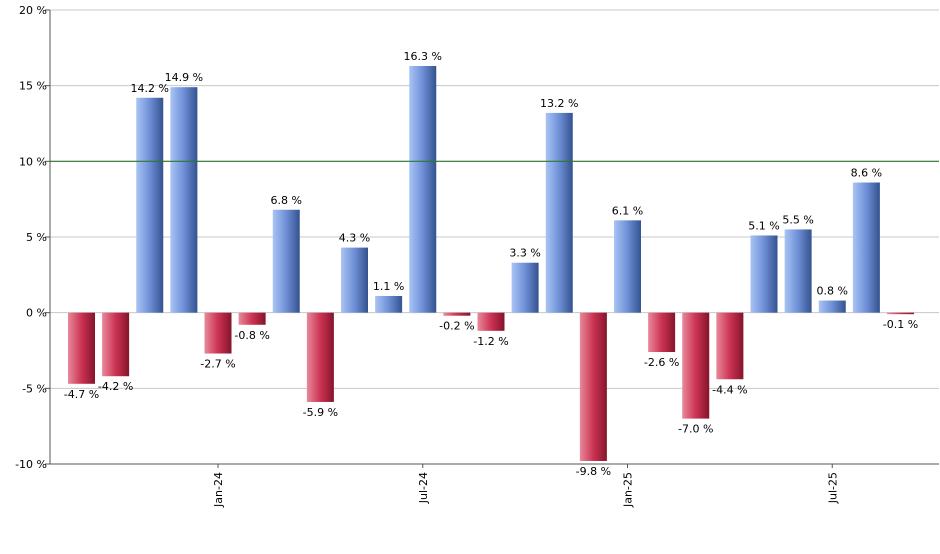 This screenshot has height=554, width=940. Describe the element at coordinates (150, 88) in the screenshot. I see `data-label: 14.2 %` at that location.